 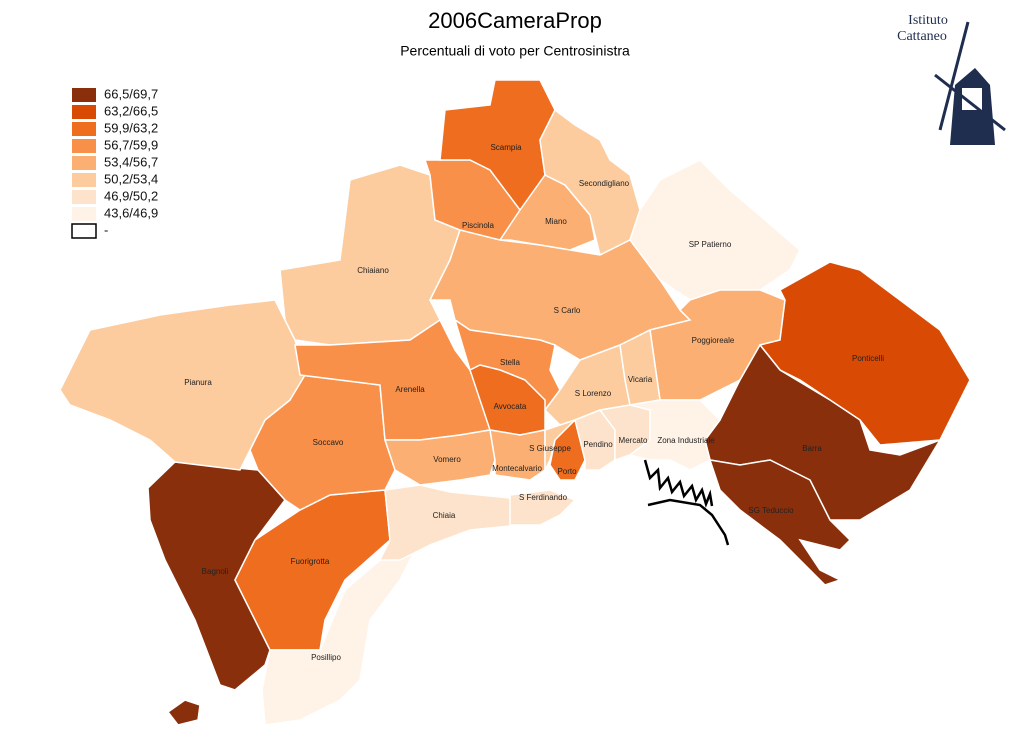 What do you see at coordinates (686, 440) in the screenshot?
I see `district-label: Zona Industriale` at bounding box center [686, 440].